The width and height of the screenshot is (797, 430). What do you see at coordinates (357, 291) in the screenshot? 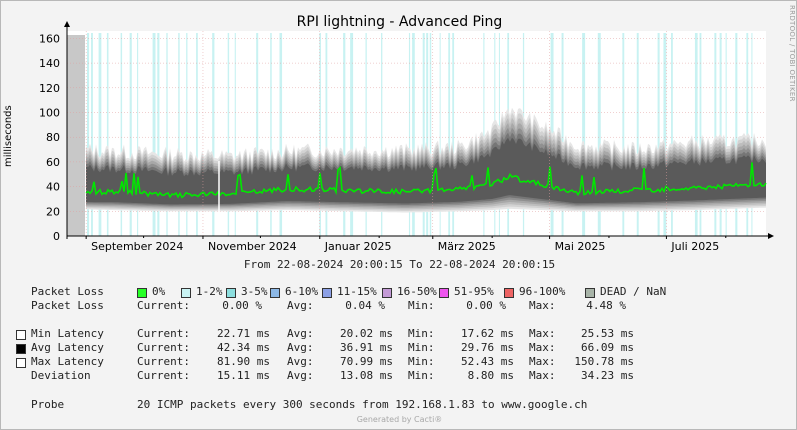
I see `legend-label: 11-15%` at bounding box center [357, 291].